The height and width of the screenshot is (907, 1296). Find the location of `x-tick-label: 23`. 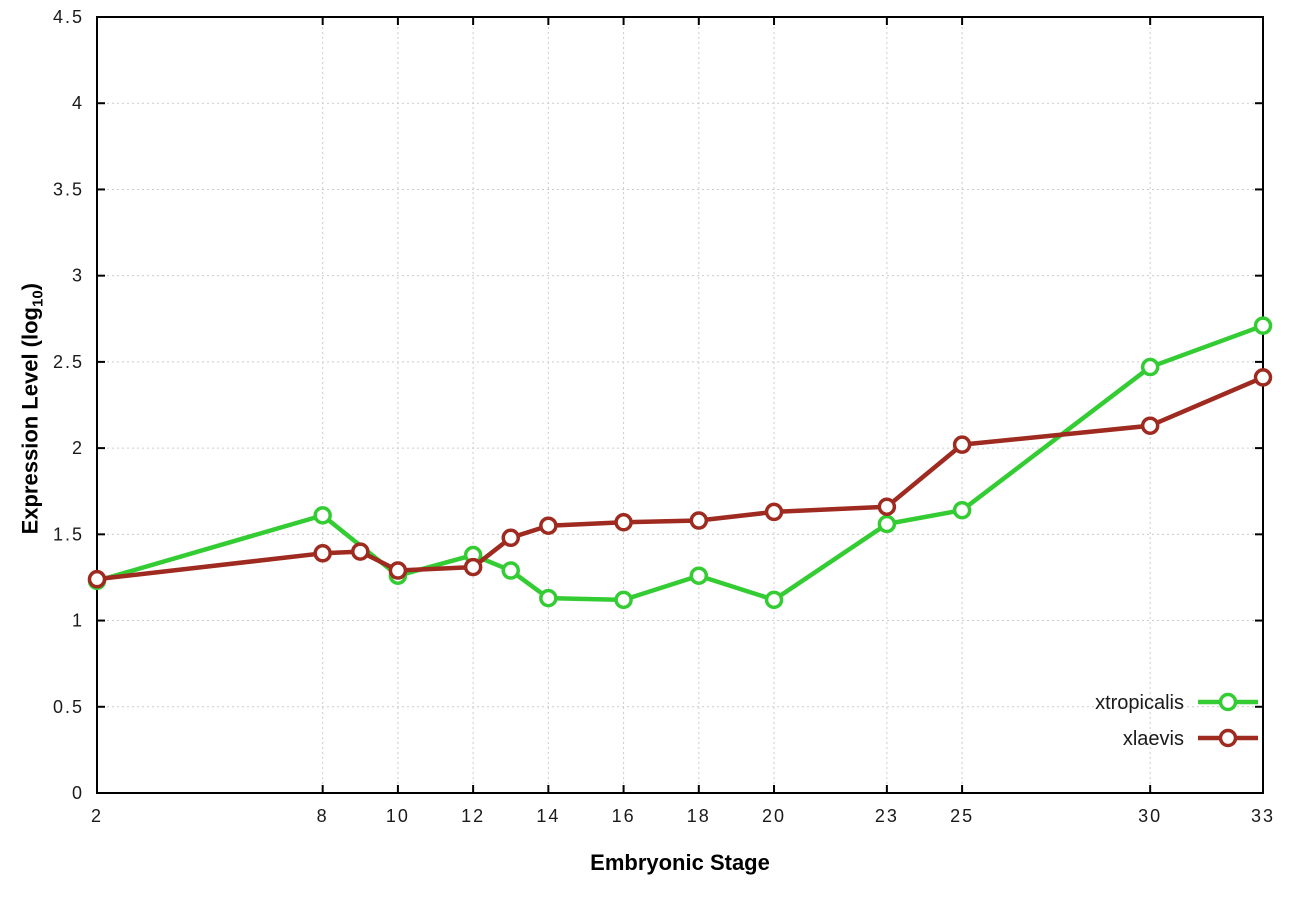

x-tick-label: 23 is located at coordinates (887, 816).